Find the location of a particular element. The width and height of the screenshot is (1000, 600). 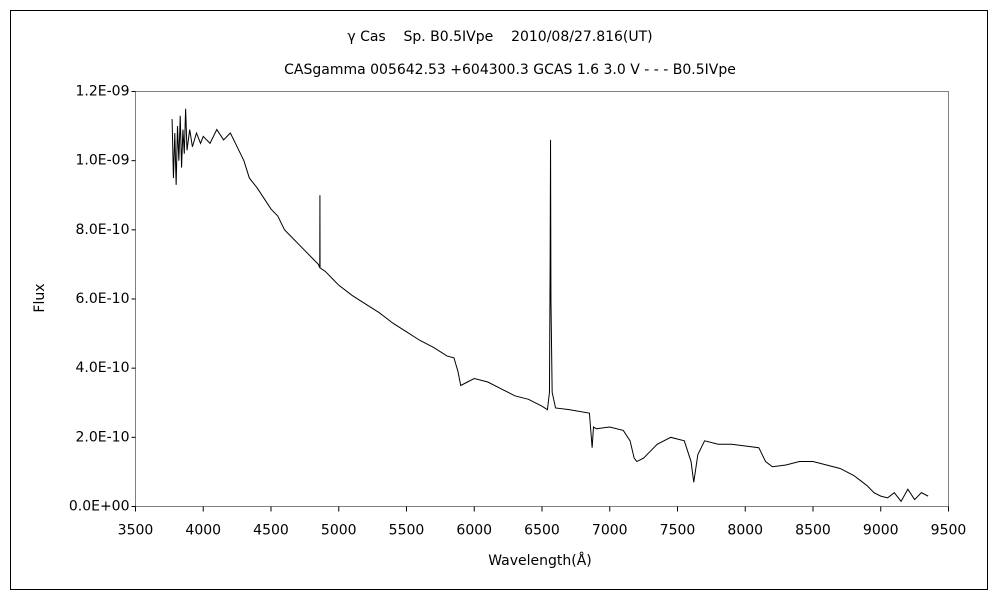

y-tick-label: 2.0E-10 is located at coordinates (103, 437).